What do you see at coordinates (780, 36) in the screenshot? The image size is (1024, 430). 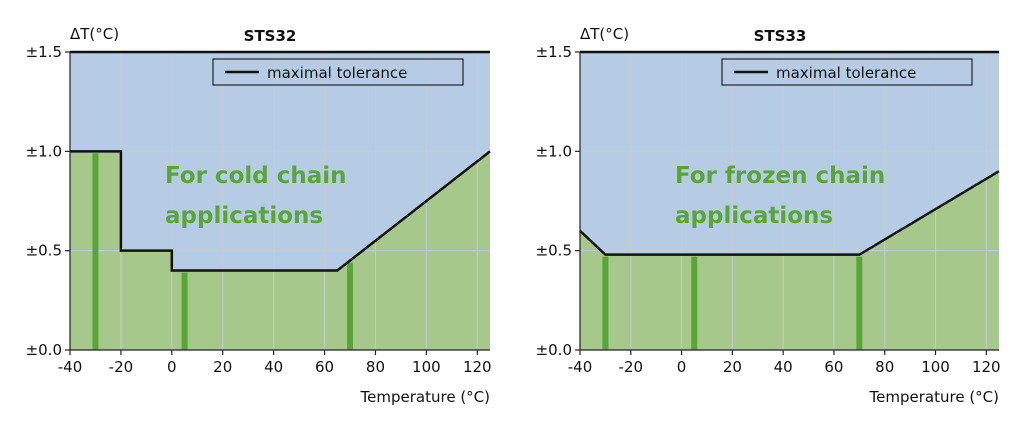 I see `chart-title: STS33` at bounding box center [780, 36].